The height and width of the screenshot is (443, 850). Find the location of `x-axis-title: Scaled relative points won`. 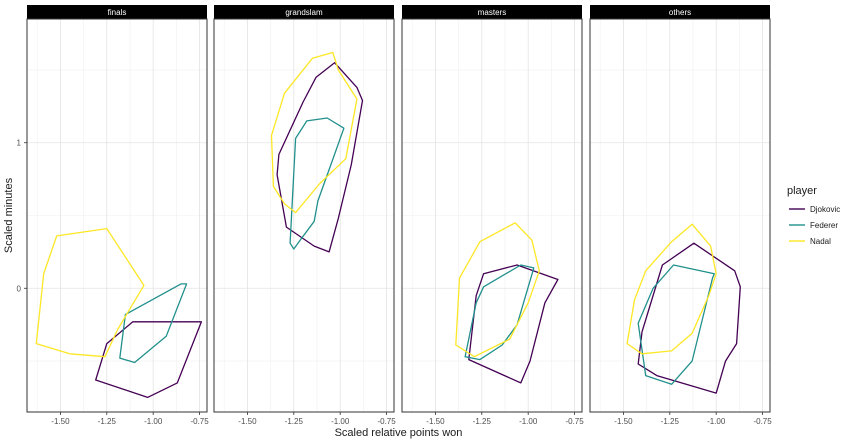

x-axis-title: Scaled relative points won is located at coordinates (399, 433).